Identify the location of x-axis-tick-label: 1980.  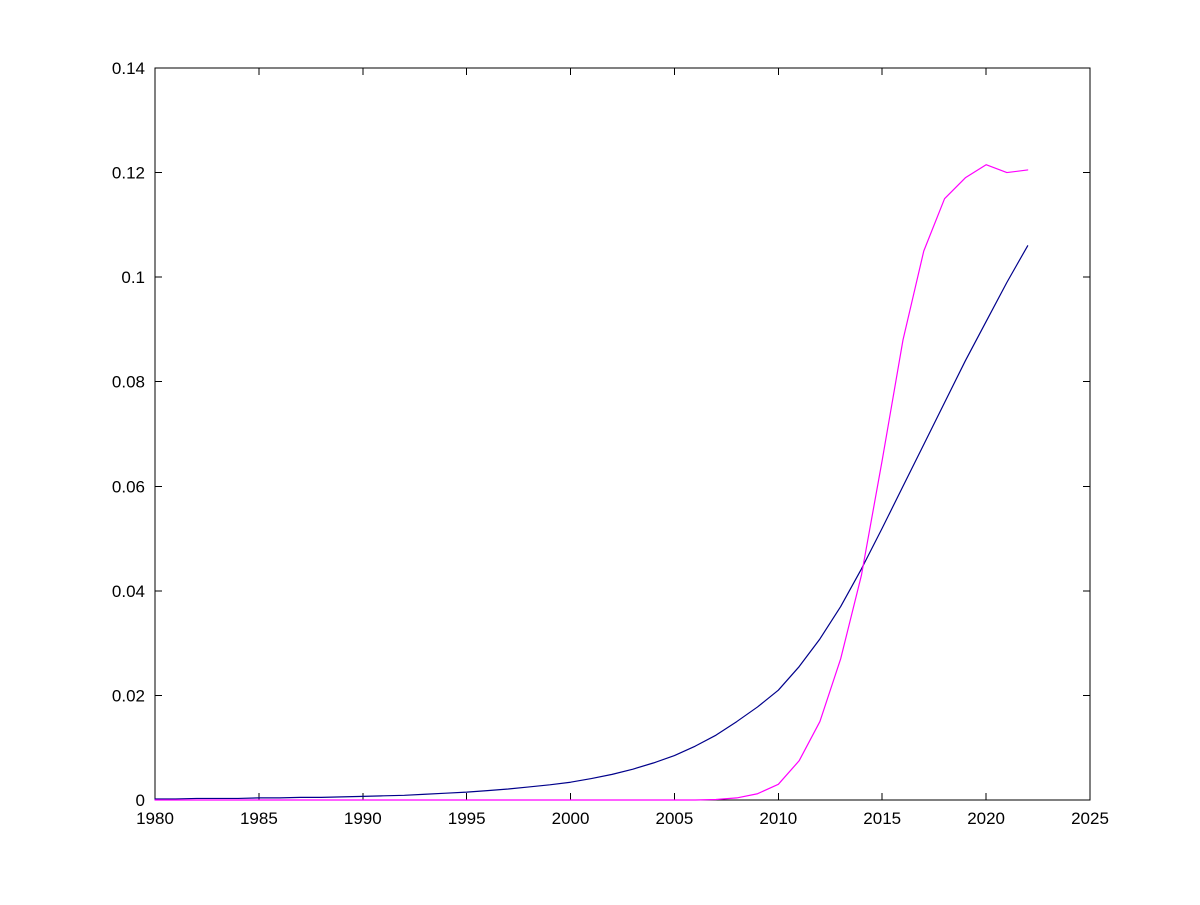
(155, 818).